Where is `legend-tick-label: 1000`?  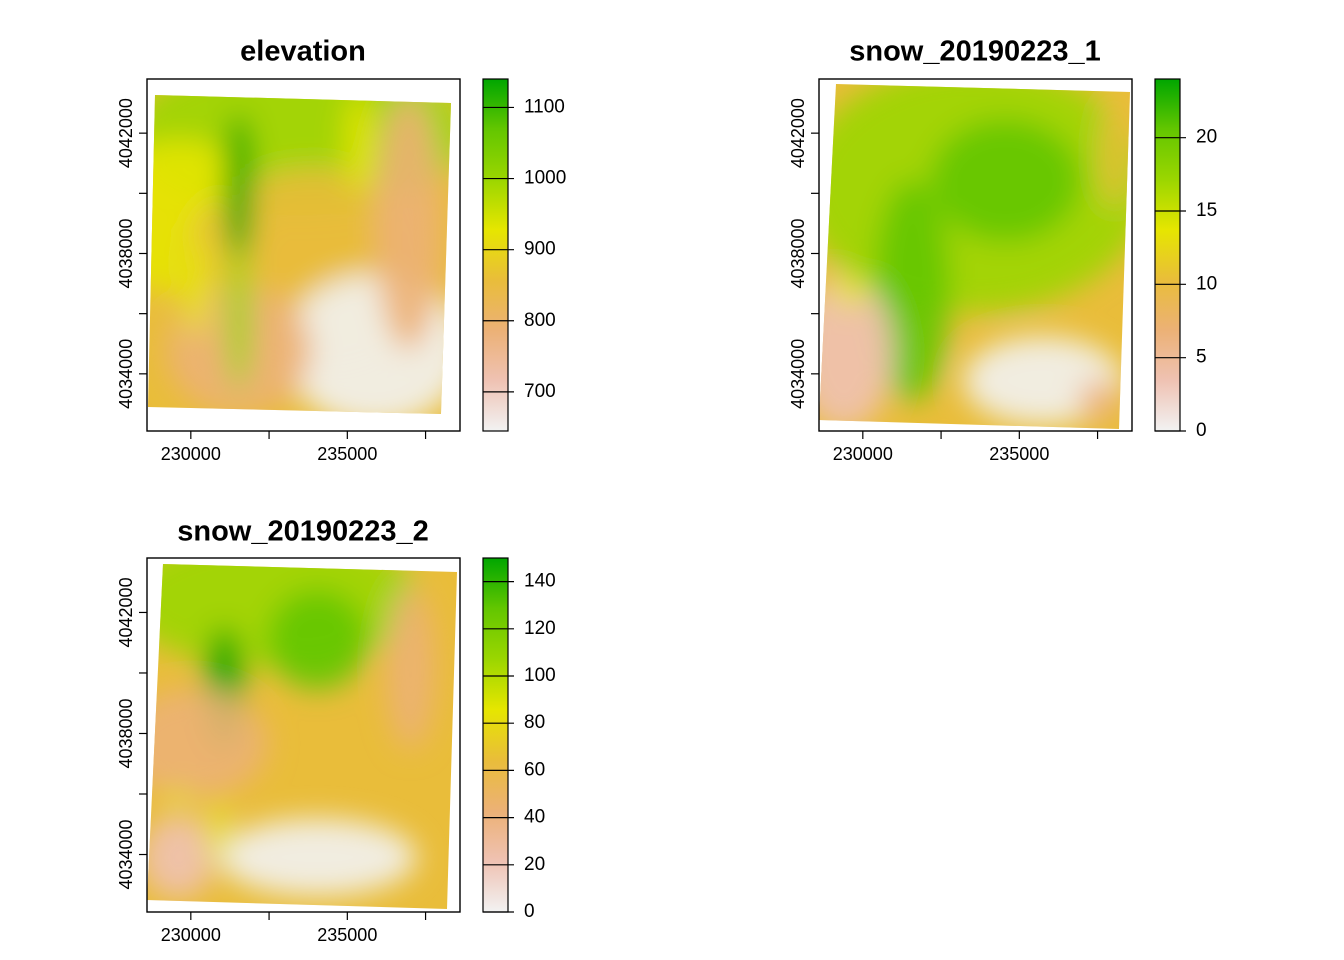
legend-tick-label: 1000 is located at coordinates (545, 178).